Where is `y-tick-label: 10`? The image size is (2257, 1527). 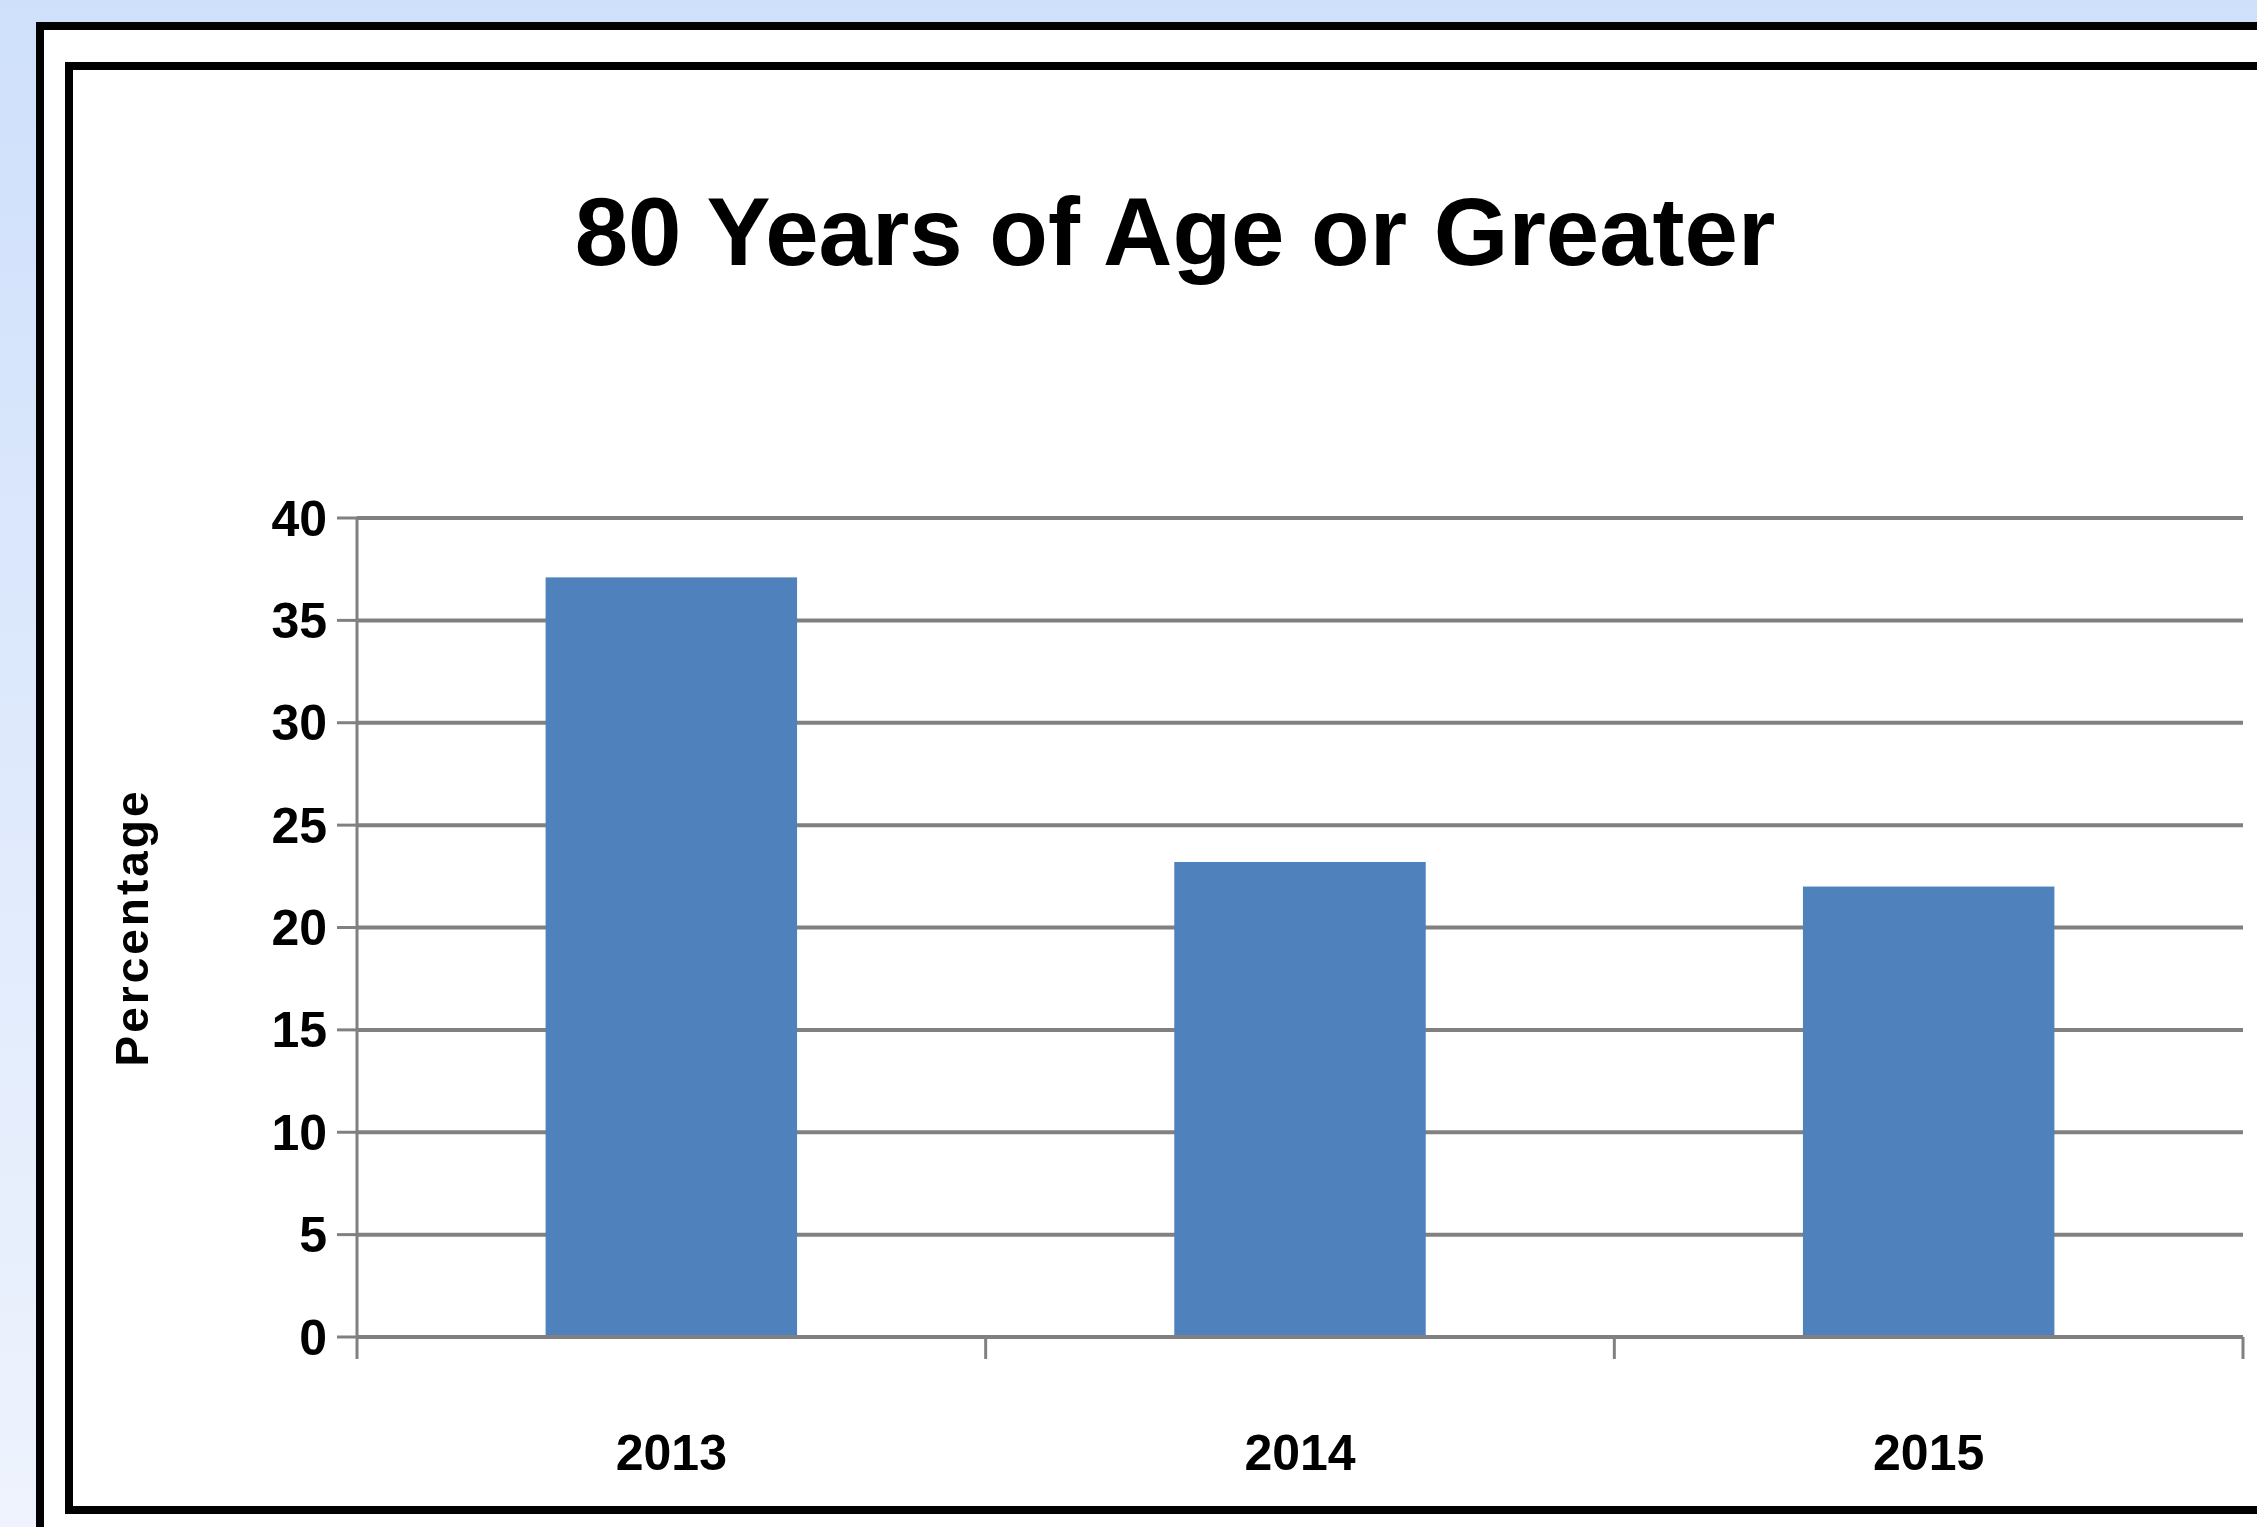
y-tick-label: 10 is located at coordinates (299, 1132).